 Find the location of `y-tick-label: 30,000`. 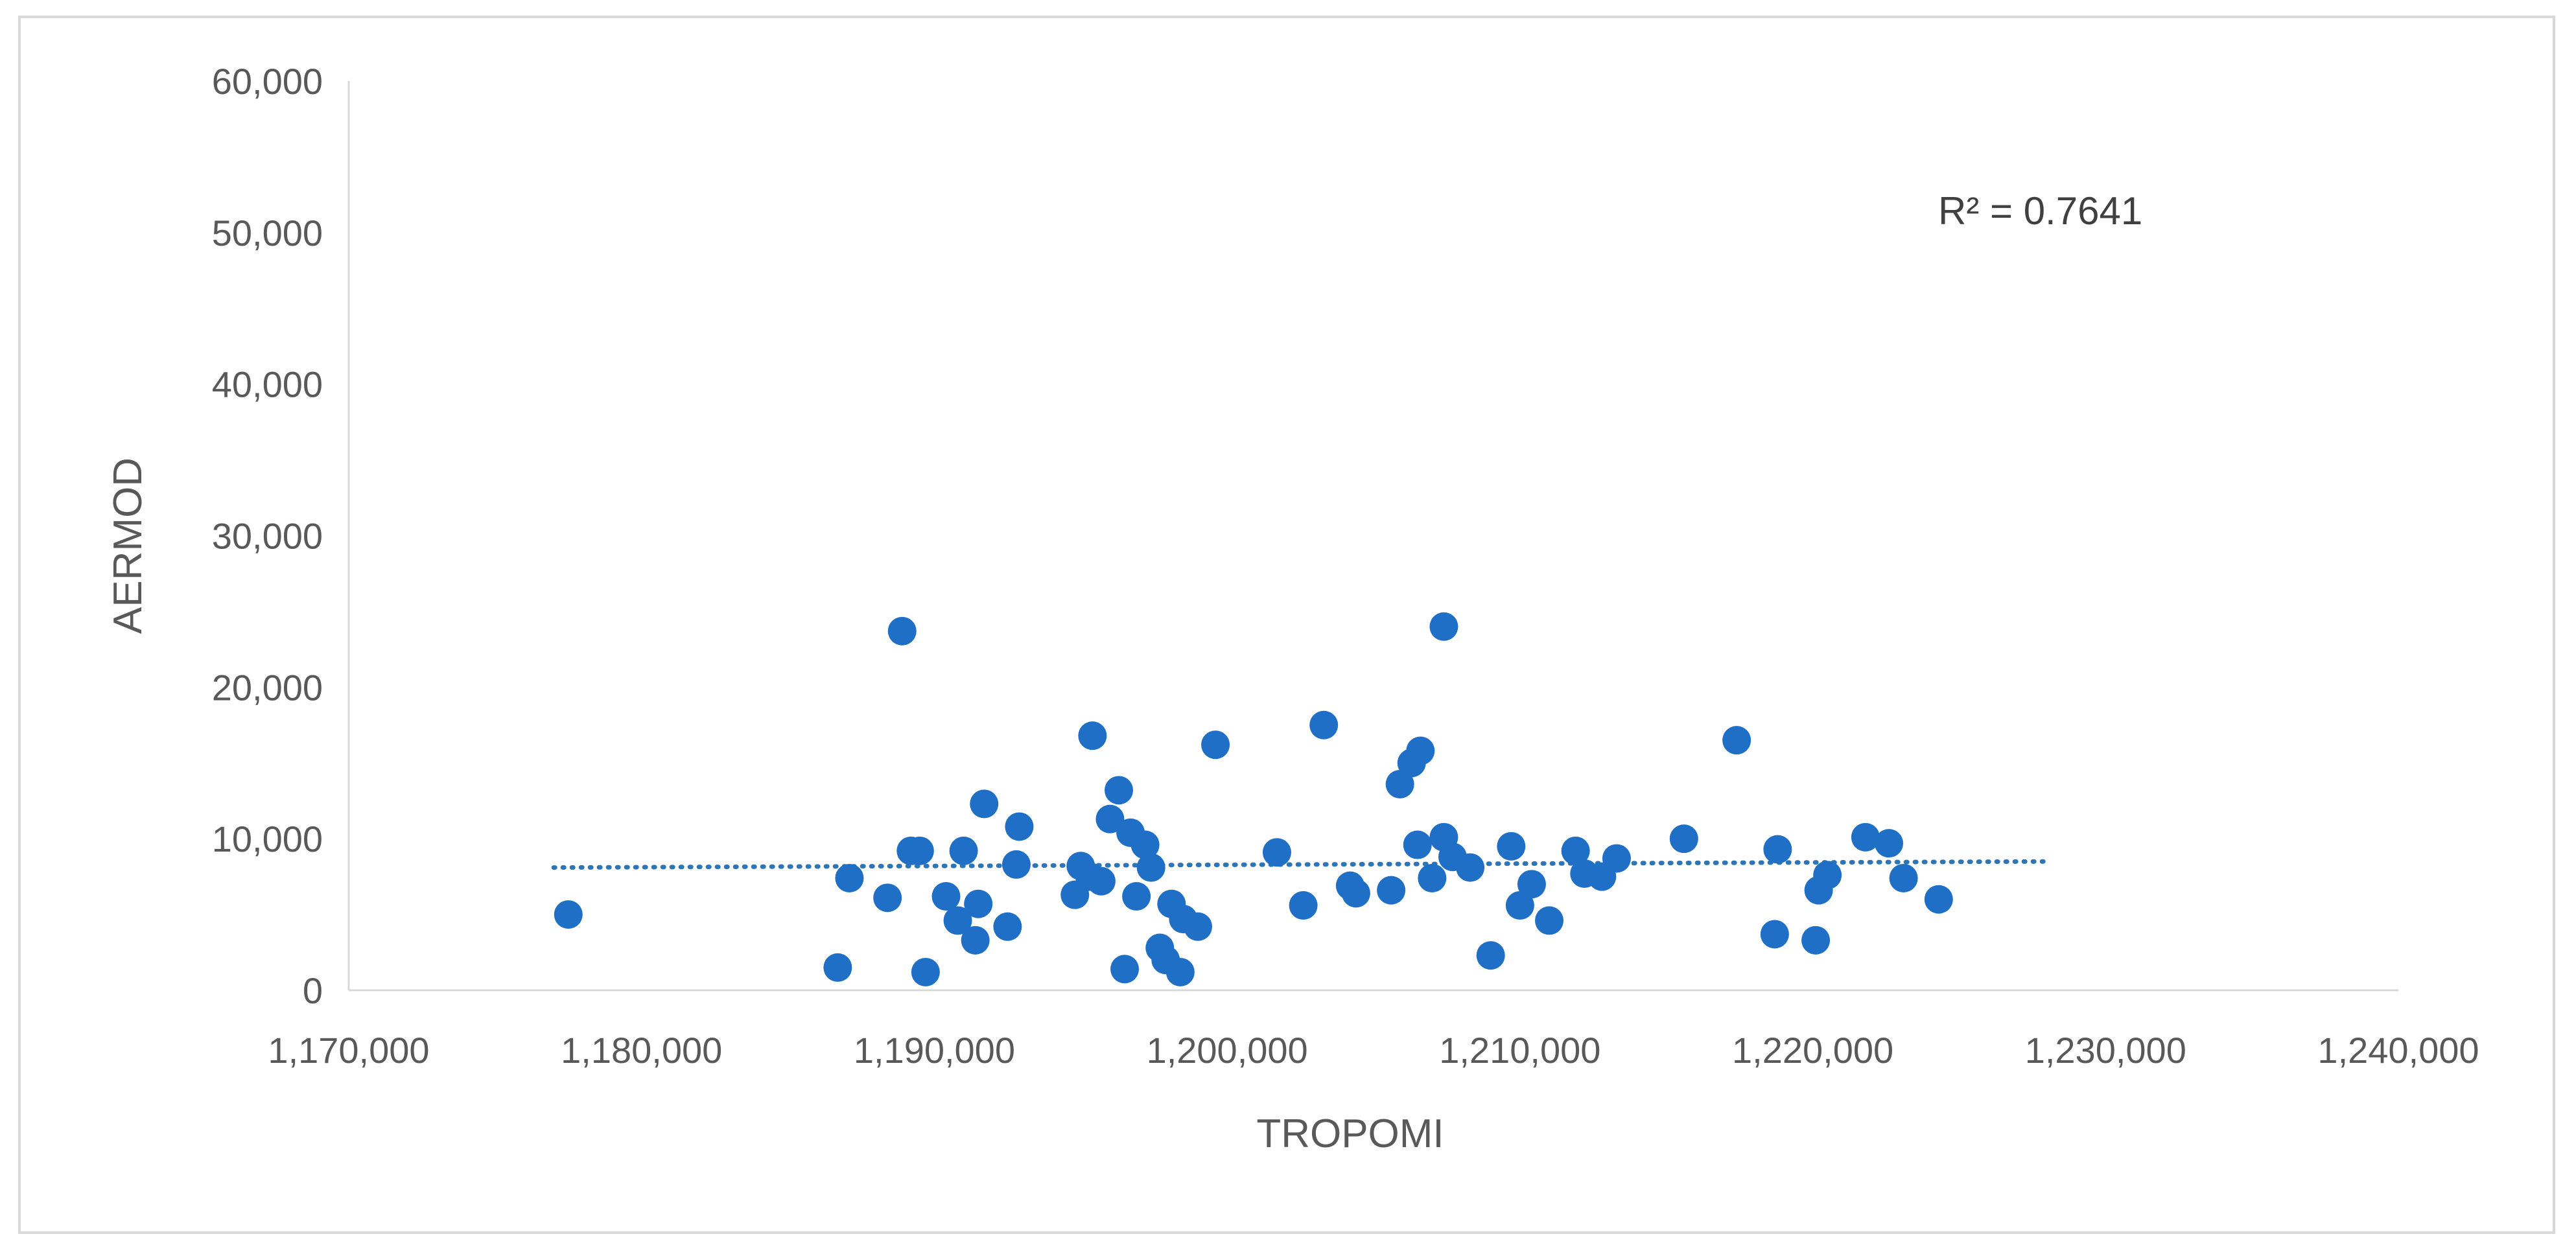

y-tick-label: 30,000 is located at coordinates (267, 536).